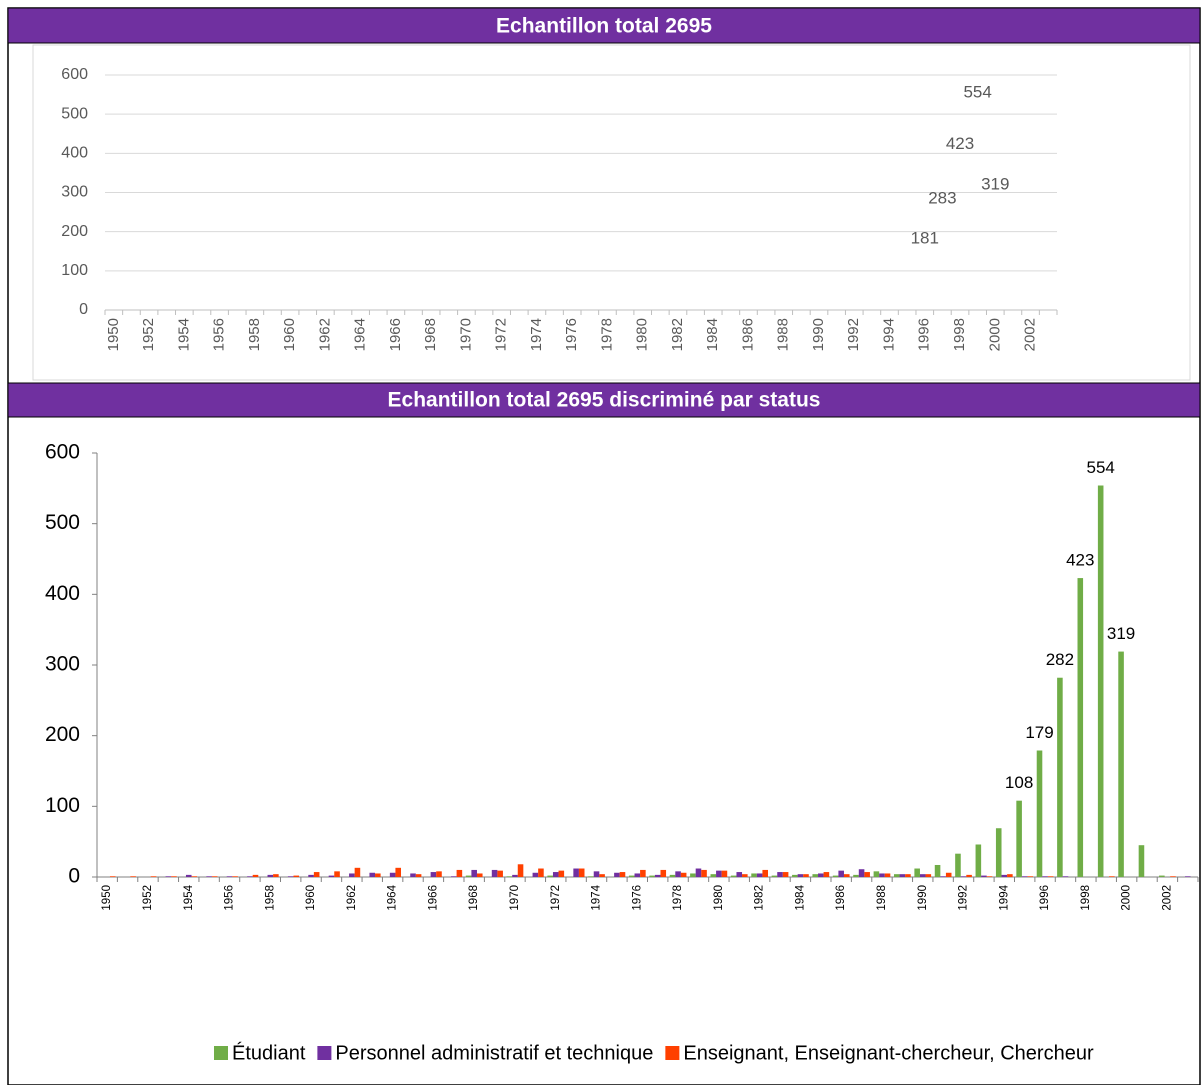 The width and height of the screenshot is (1203, 1085). I want to click on data-label: 319, so click(995, 184).